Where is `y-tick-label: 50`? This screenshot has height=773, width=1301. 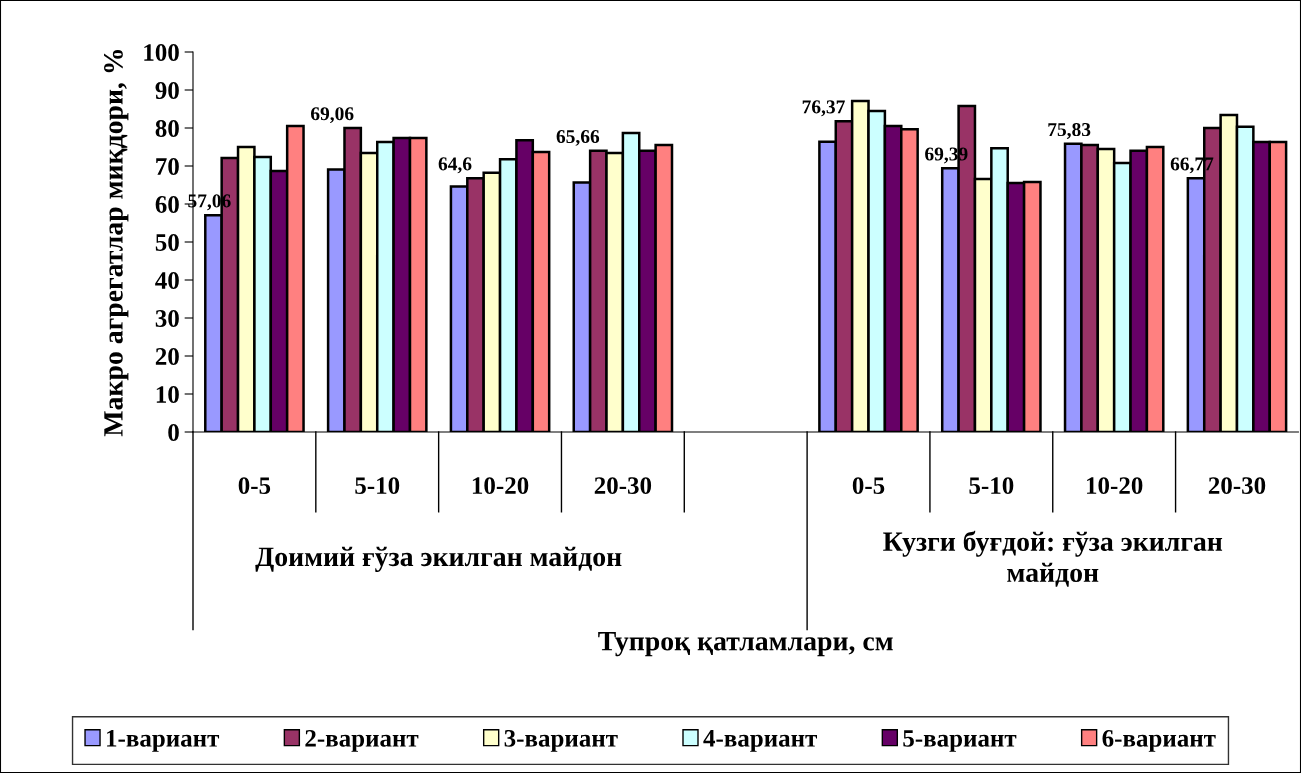
y-tick-label: 50 is located at coordinates (167, 242).